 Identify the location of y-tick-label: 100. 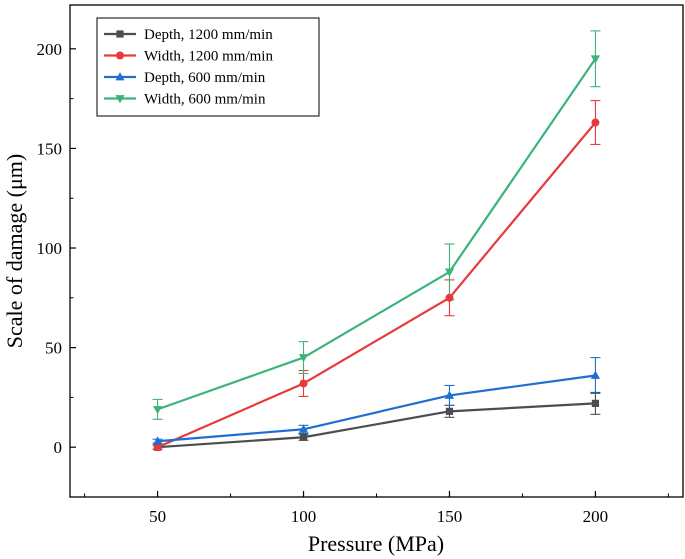
(50, 248).